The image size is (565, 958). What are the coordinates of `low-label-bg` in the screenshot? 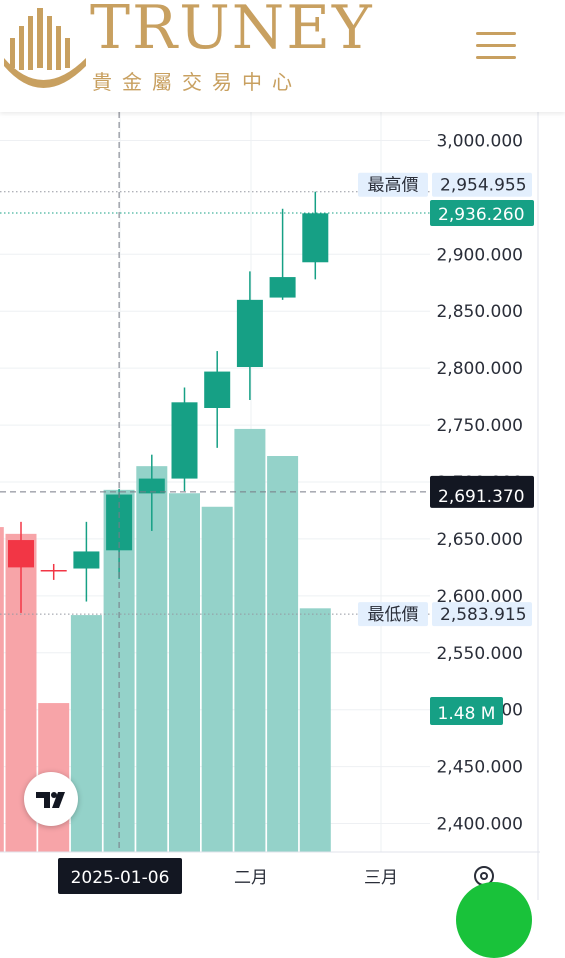 It's located at (393, 614).